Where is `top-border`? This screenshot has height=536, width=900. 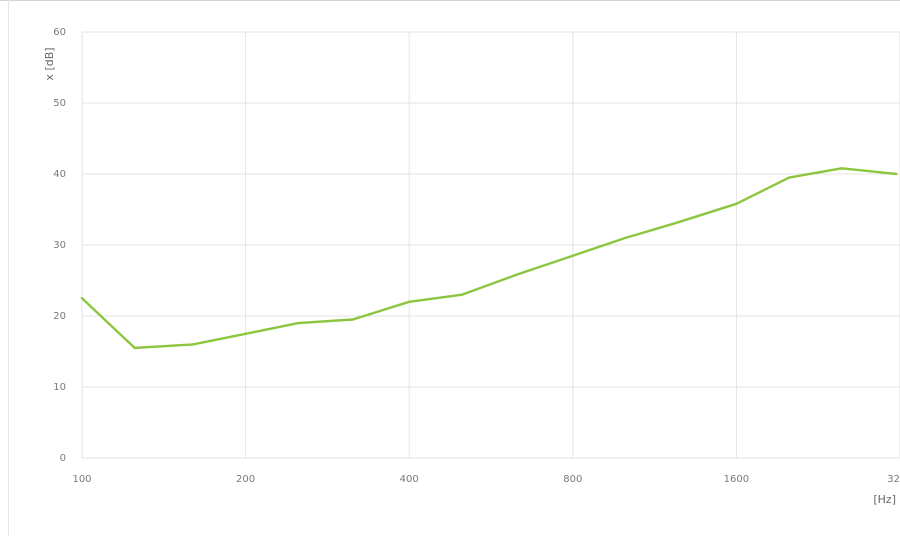
top-border is located at coordinates (450, 0).